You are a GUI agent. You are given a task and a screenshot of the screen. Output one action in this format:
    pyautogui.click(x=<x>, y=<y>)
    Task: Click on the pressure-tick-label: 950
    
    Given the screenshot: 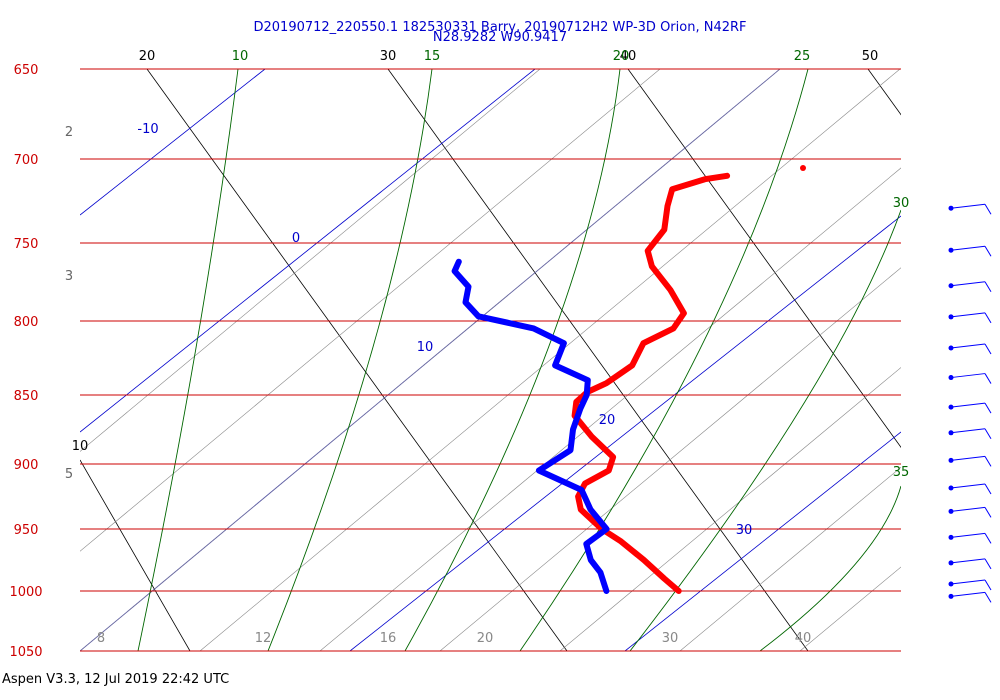 What is the action you would take?
    pyautogui.click(x=26, y=530)
    